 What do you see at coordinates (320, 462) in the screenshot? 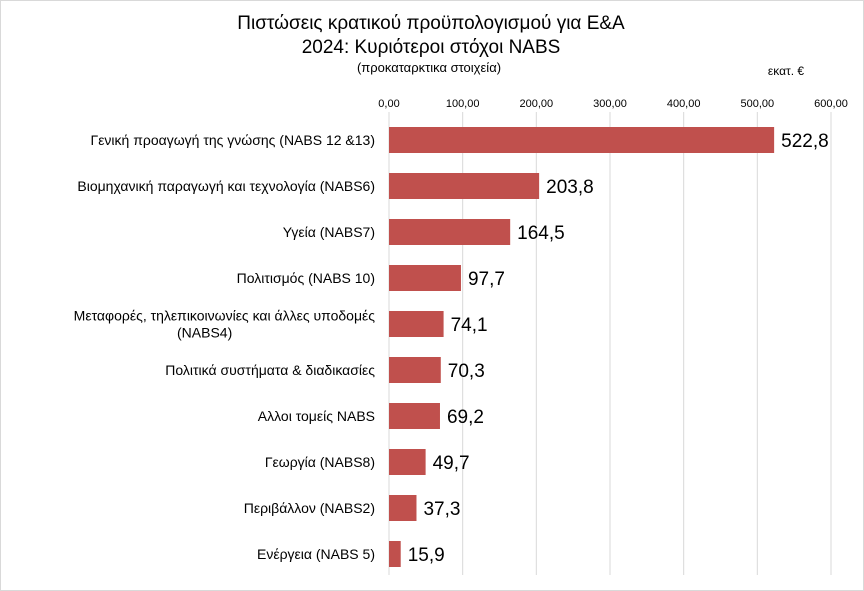
I see `category-label: Γεωργία (NABS8)` at bounding box center [320, 462].